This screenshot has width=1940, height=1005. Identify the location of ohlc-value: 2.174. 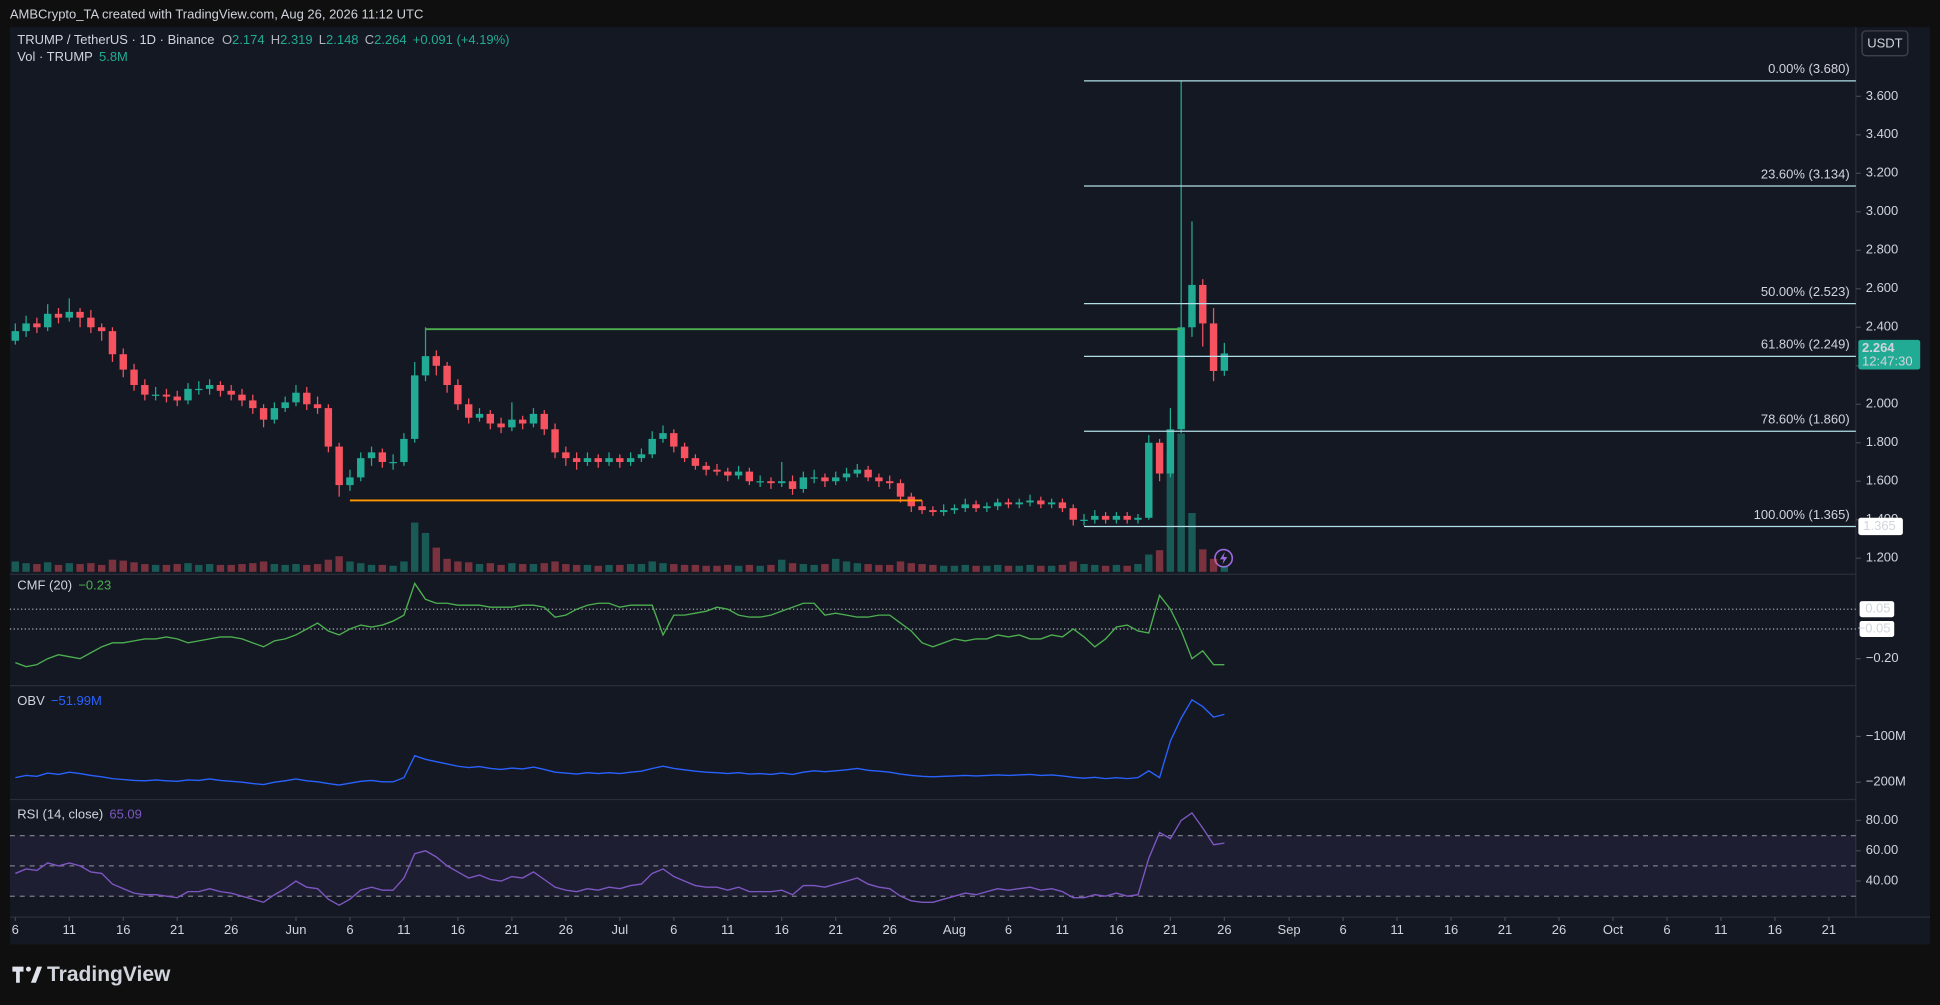
(248, 39).